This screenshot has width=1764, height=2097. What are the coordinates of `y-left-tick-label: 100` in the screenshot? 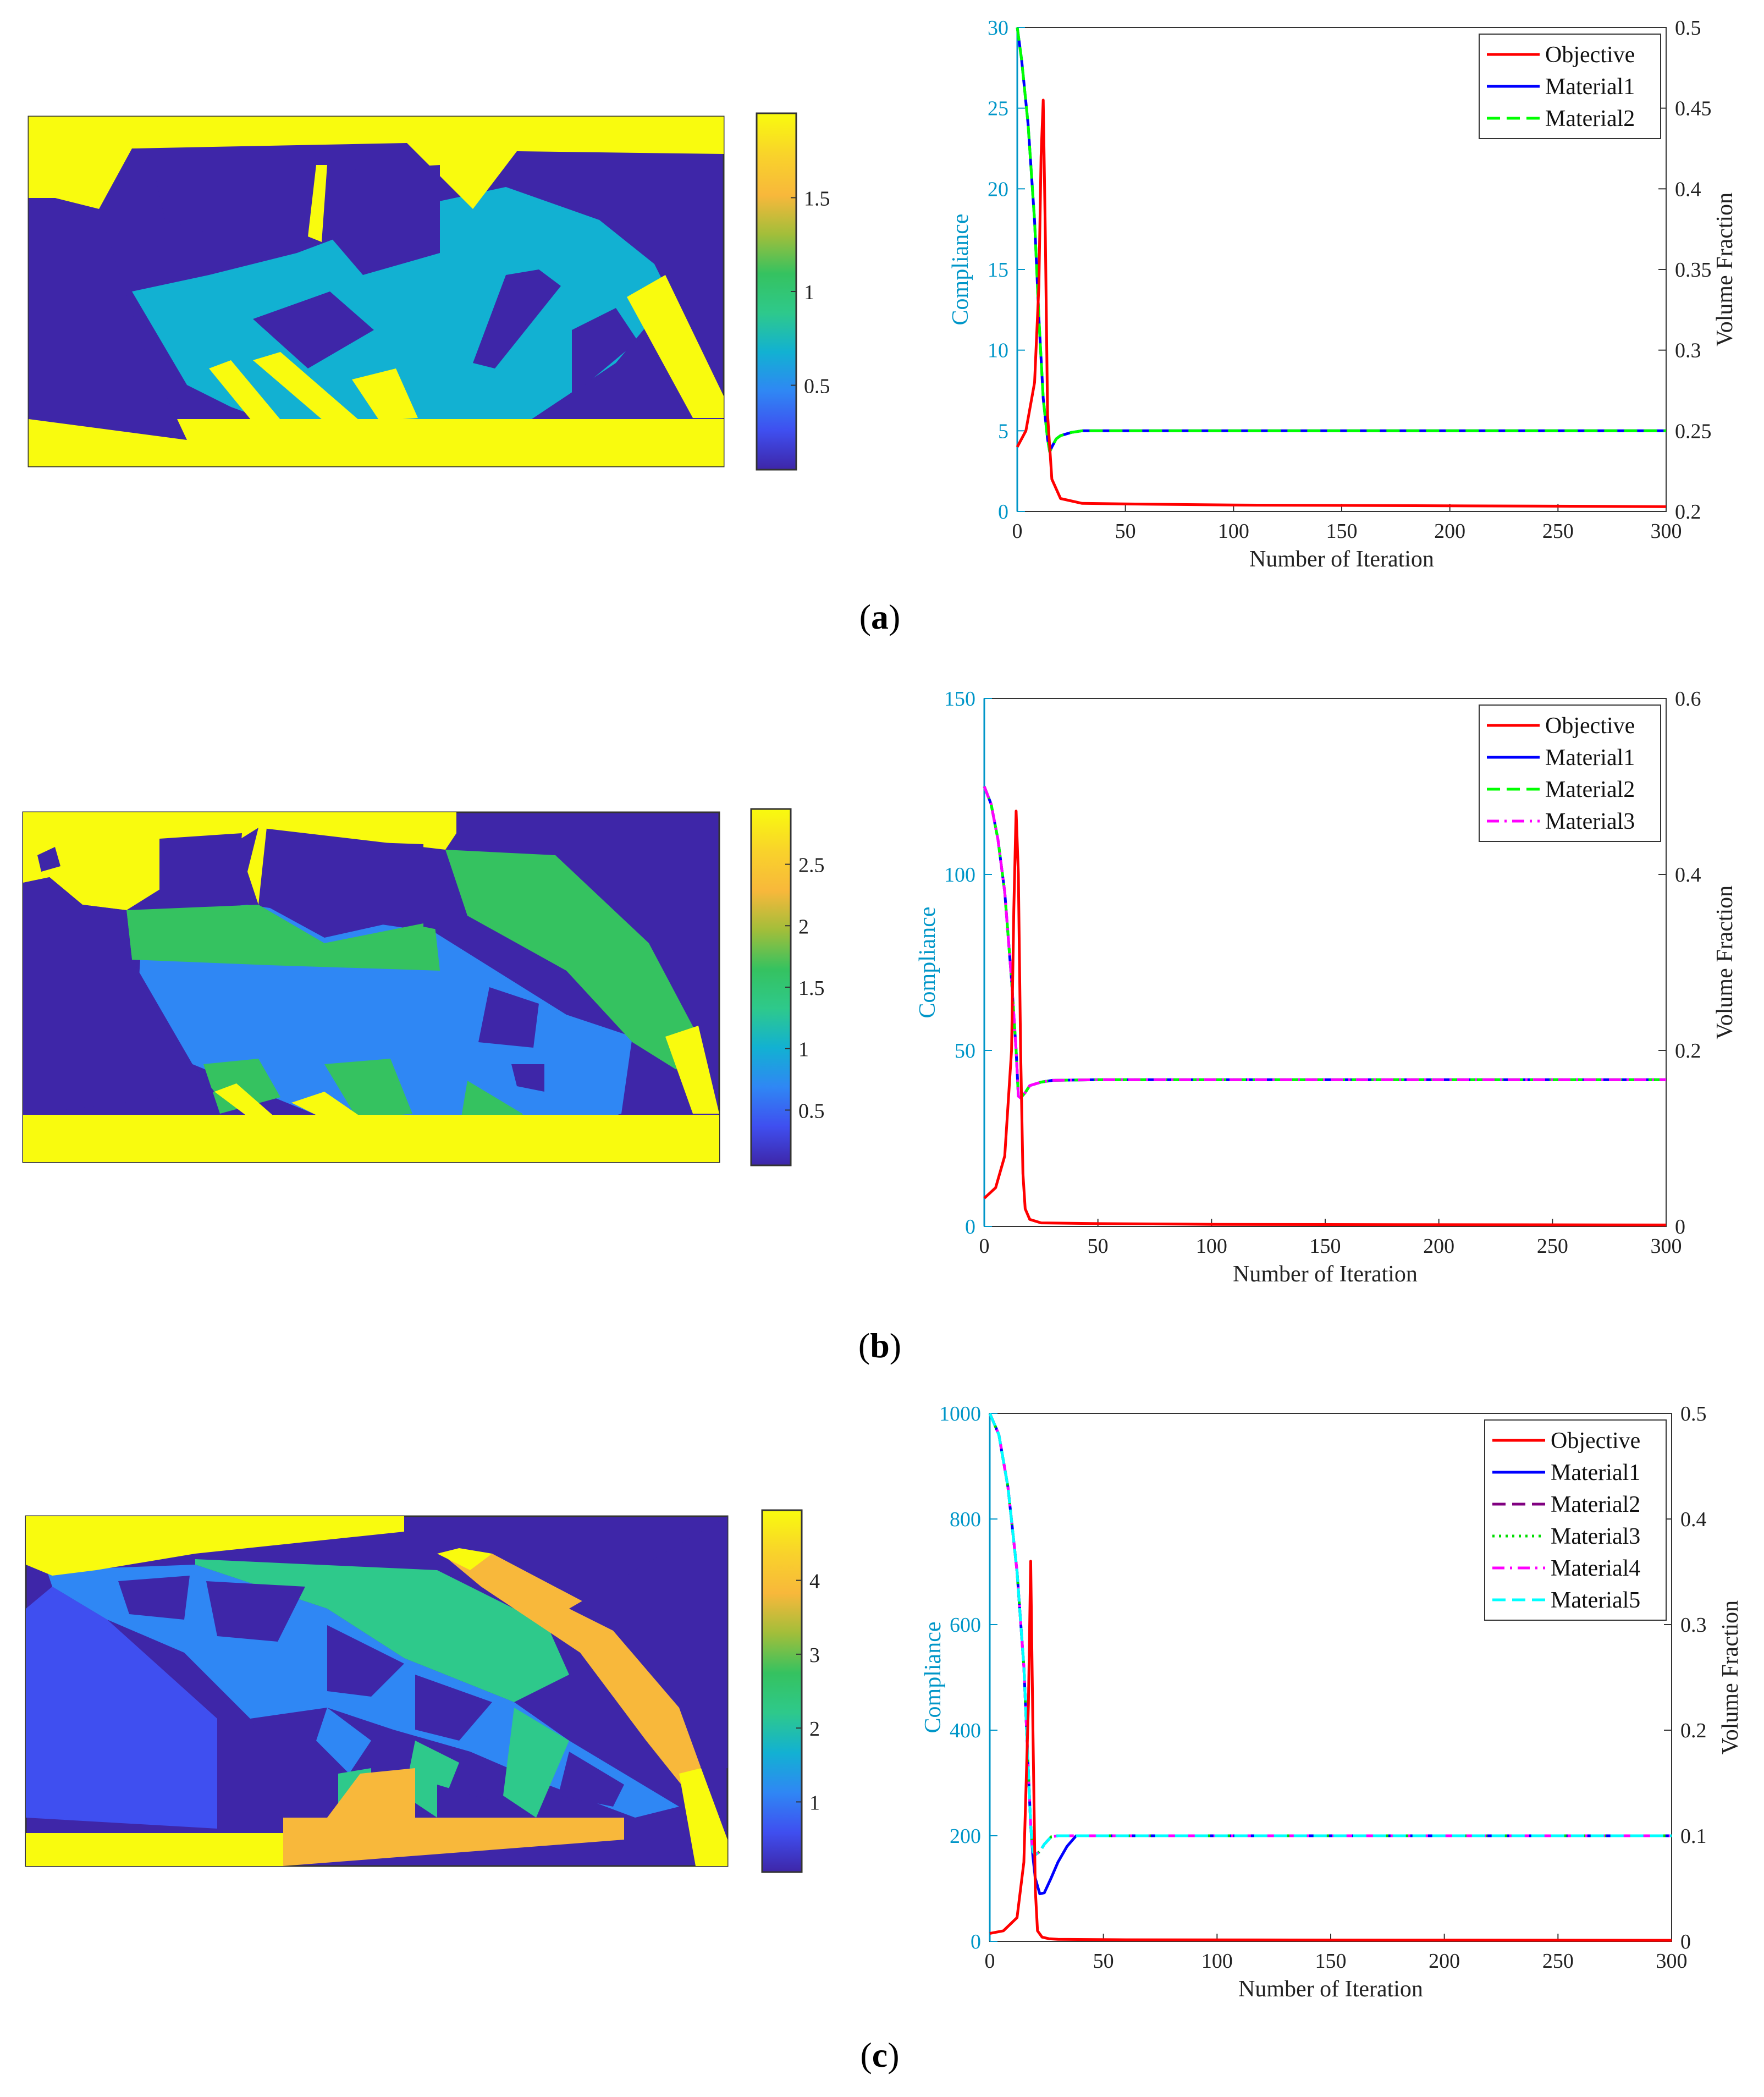 It's located at (959, 875).